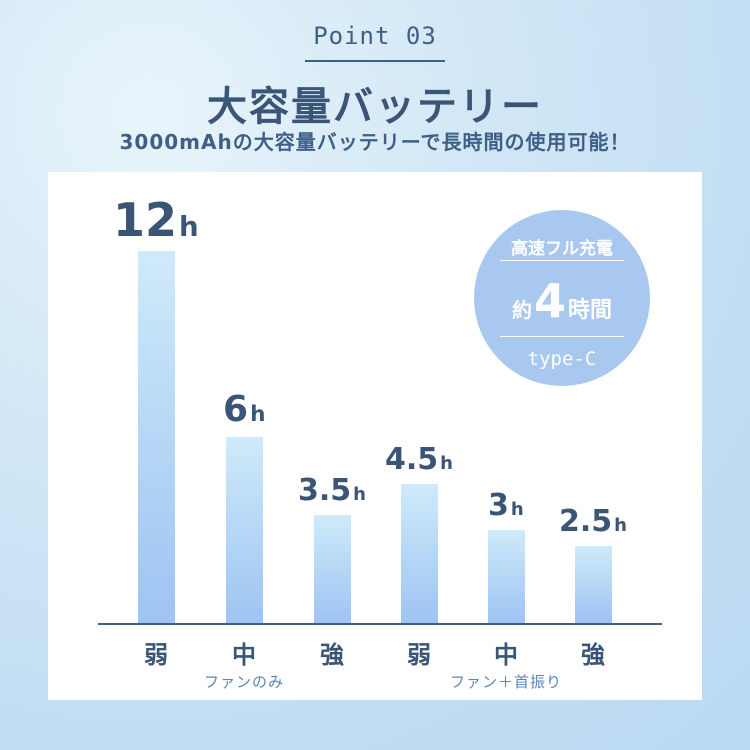 The image size is (750, 750). Describe the element at coordinates (562, 260) in the screenshot. I see `badge-divider-top` at that location.